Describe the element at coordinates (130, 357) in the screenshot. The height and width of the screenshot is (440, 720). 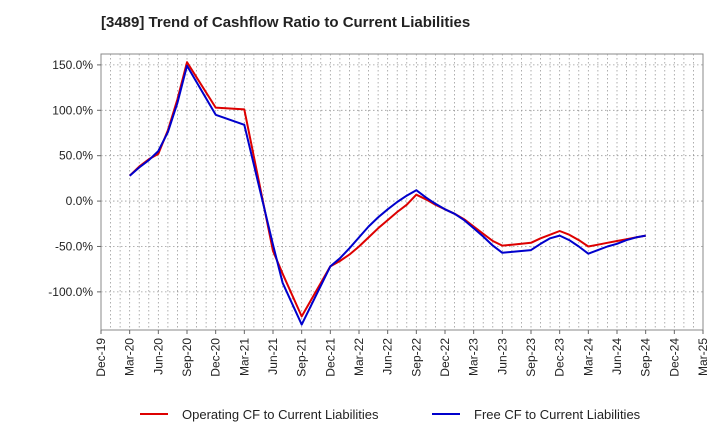
I see `x-tick-label: Mar-20` at that location.